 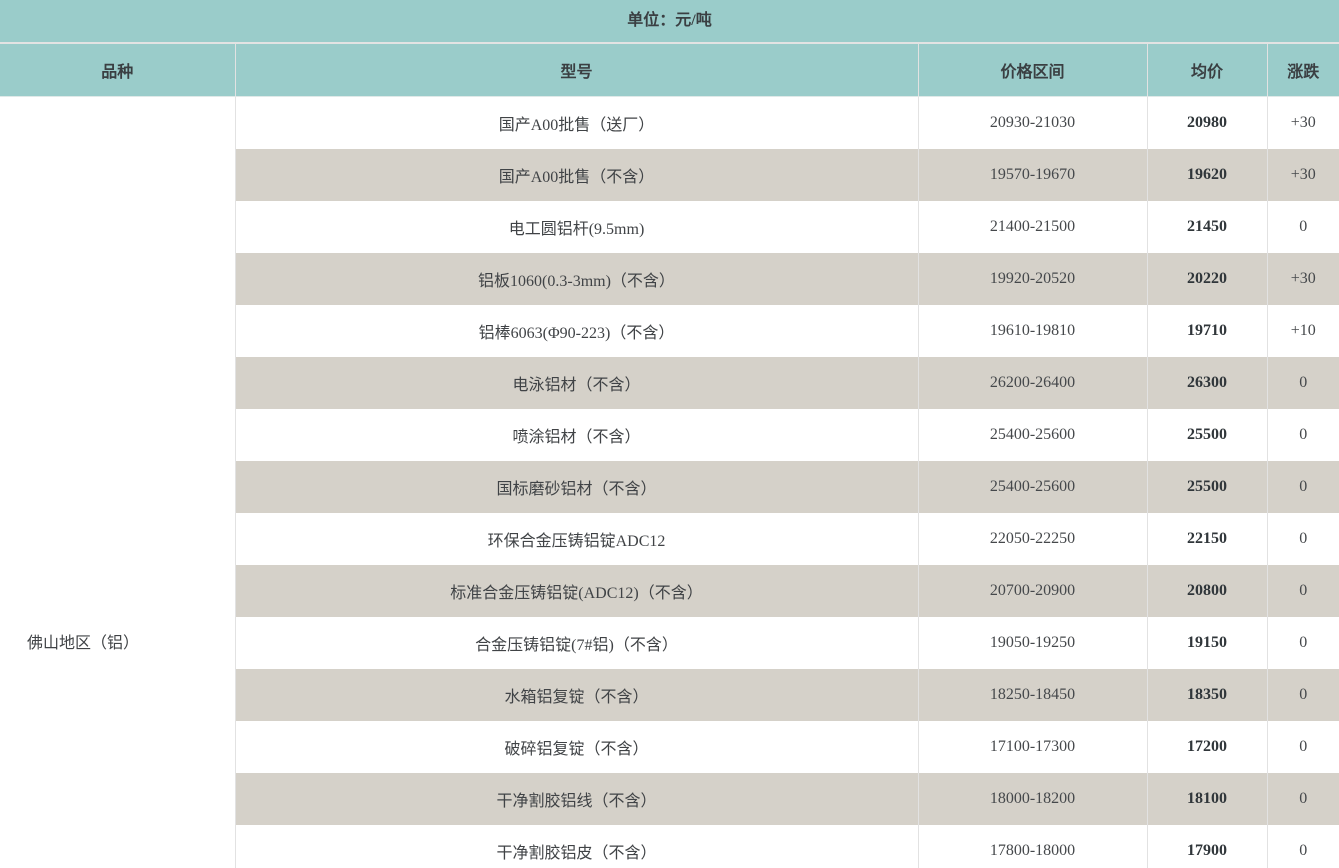 I want to click on table-row: 水箱铝复锭（不含） 18250-18450 18350 0, so click(x=669, y=695).